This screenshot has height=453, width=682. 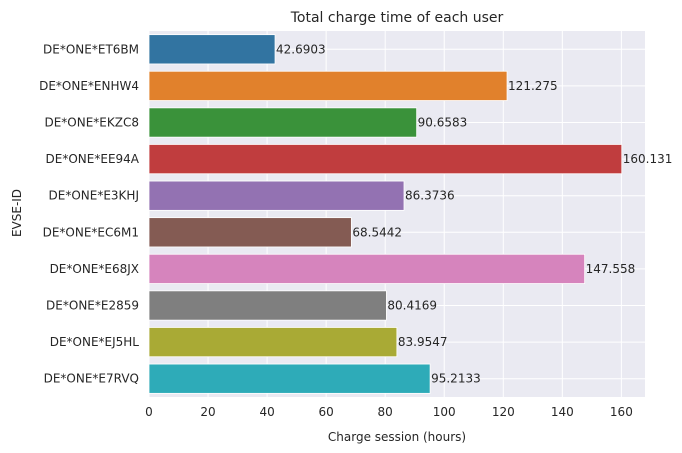 I want to click on y-axis-label: EVSE-ID, so click(x=17, y=213).